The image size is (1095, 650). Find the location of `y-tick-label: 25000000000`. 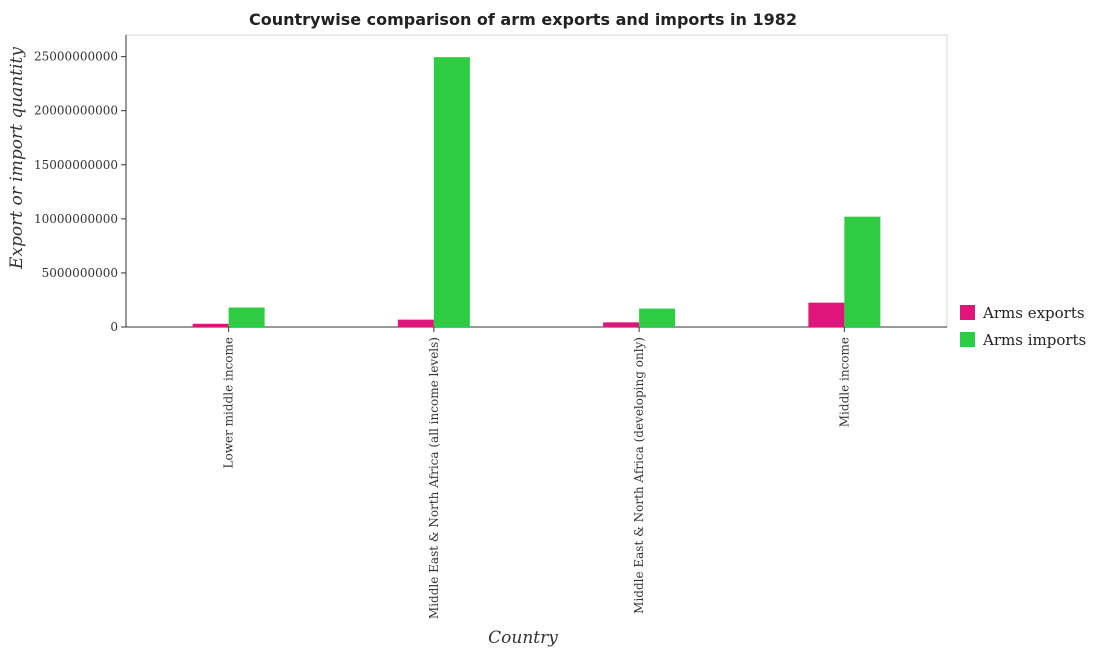

y-tick-label: 25000000000 is located at coordinates (76, 57).